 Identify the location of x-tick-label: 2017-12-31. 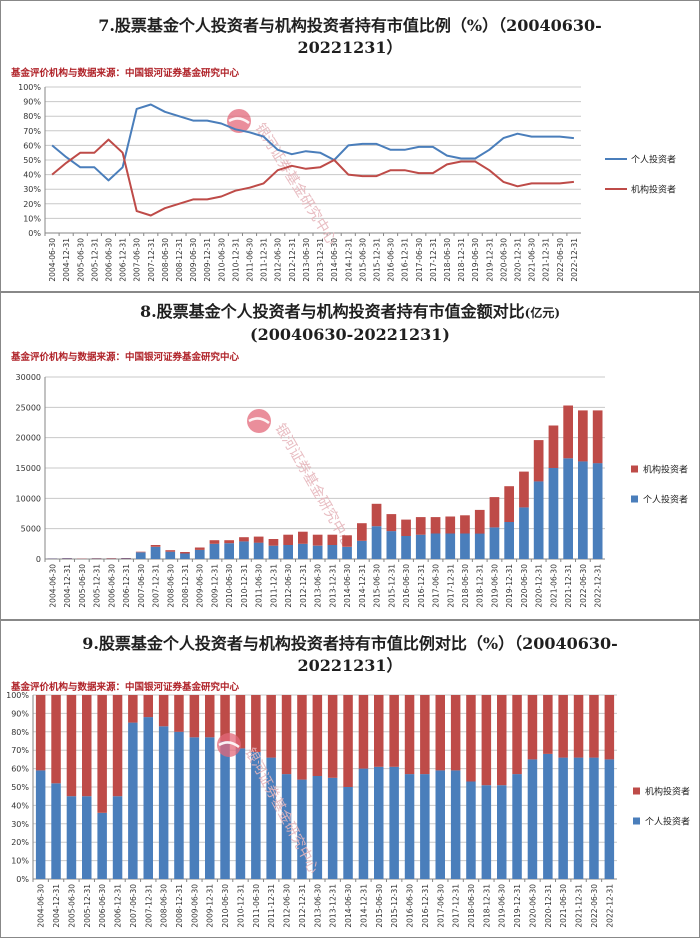
(450, 586).